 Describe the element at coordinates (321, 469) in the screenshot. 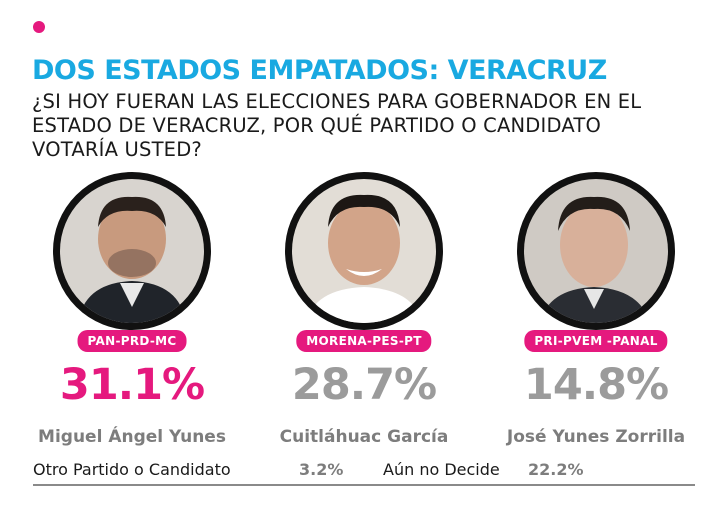

I see `other-value: 3.2%` at that location.